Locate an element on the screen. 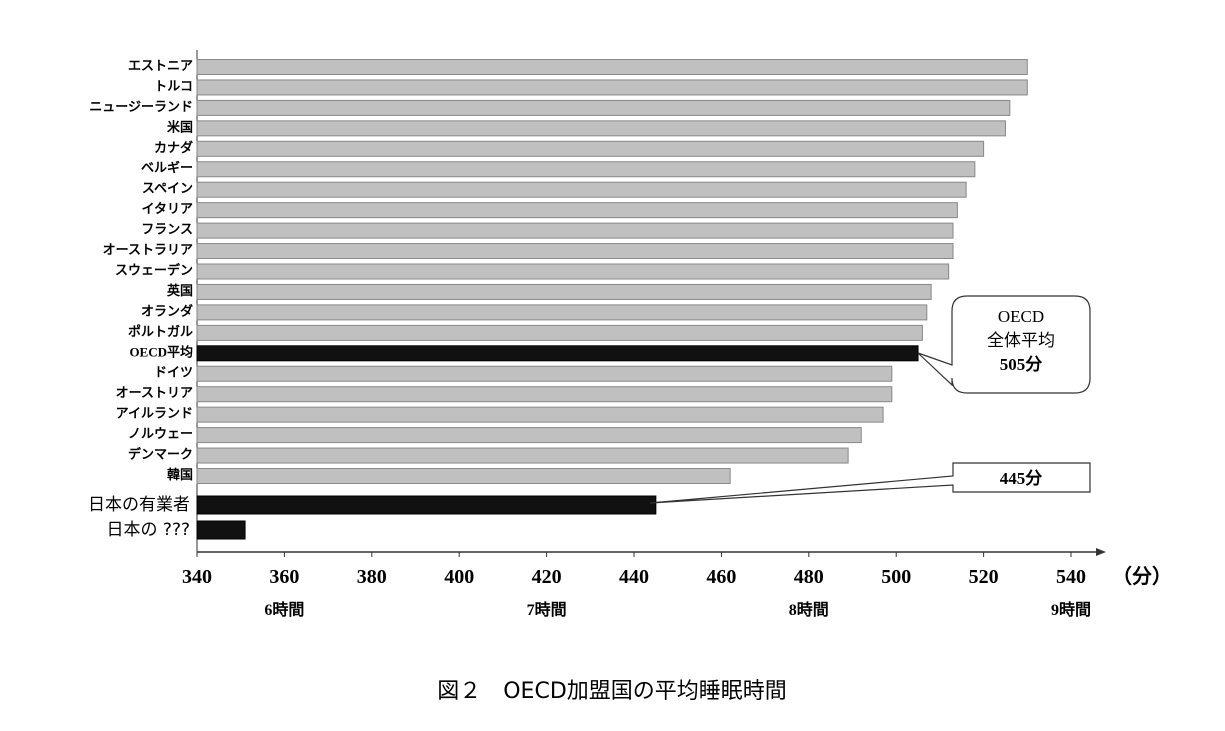  x-tick-label: 400 is located at coordinates (459, 577).